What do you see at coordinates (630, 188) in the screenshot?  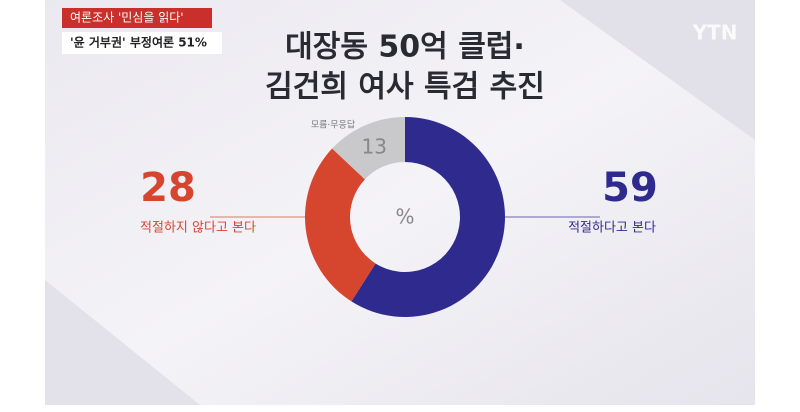 I see `value-label: 59` at bounding box center [630, 188].